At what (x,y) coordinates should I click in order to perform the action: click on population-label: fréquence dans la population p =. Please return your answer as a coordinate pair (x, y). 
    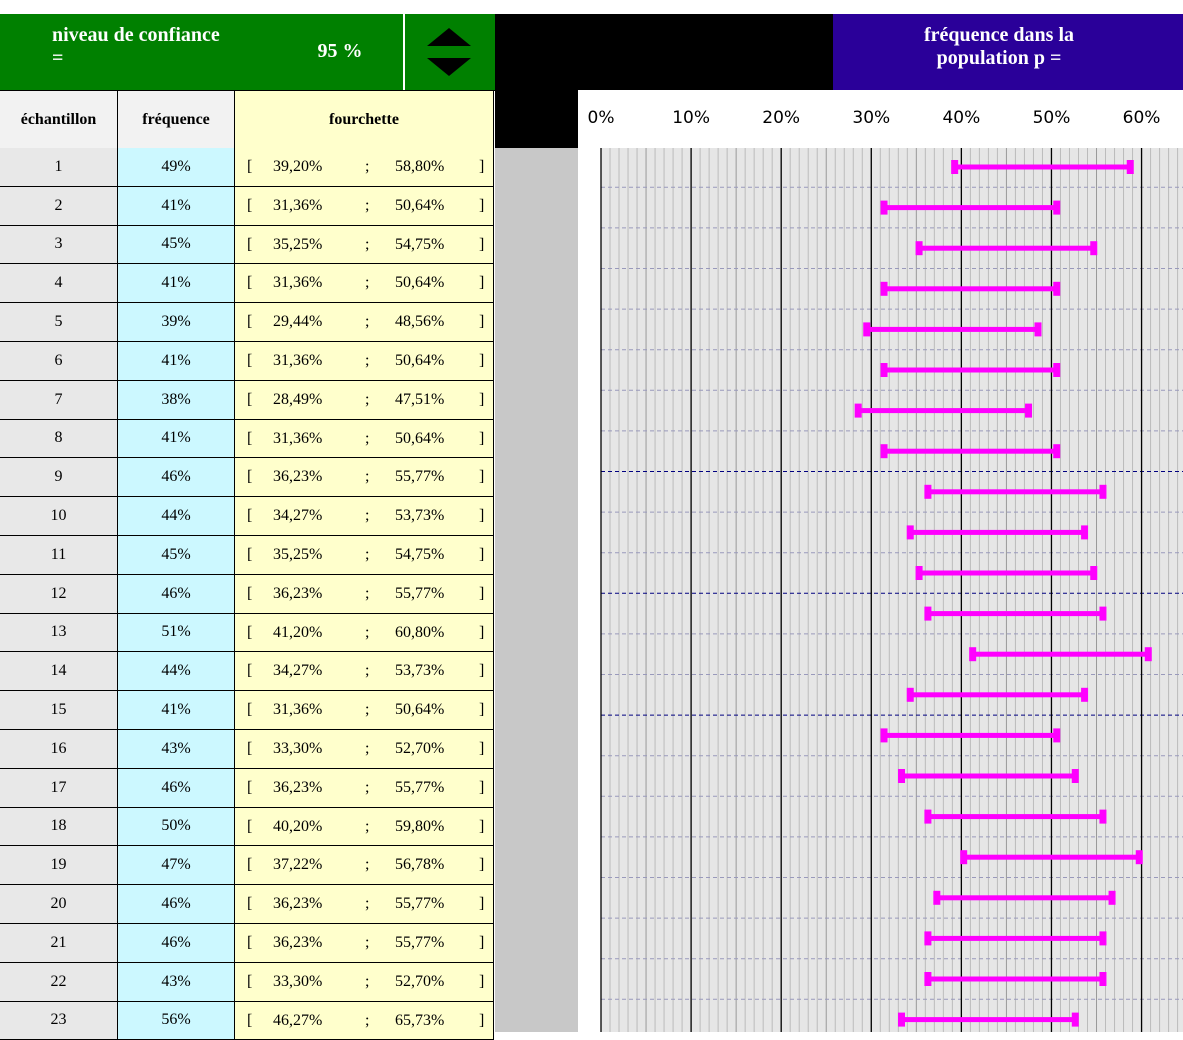
    Looking at the image, I should click on (999, 46).